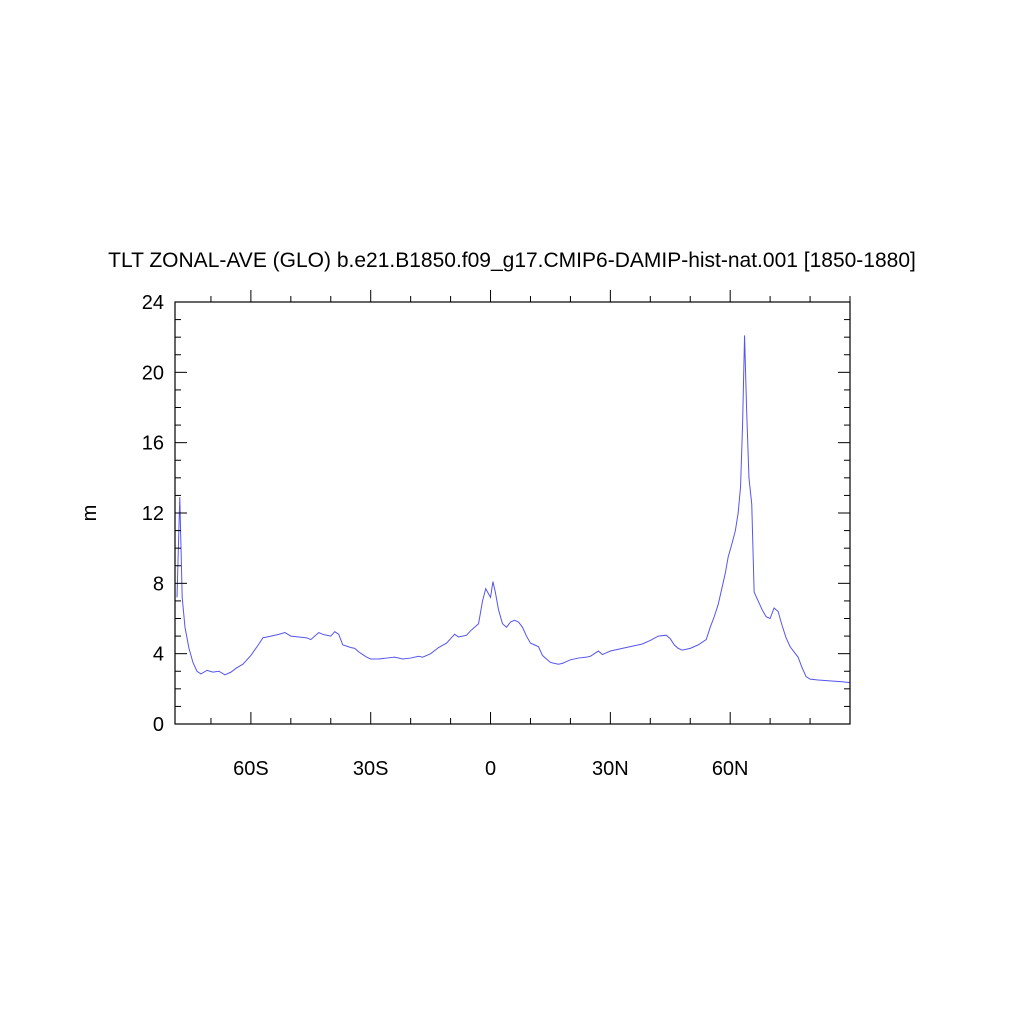  What do you see at coordinates (153, 514) in the screenshot?
I see `y-tick-label: 12` at bounding box center [153, 514].